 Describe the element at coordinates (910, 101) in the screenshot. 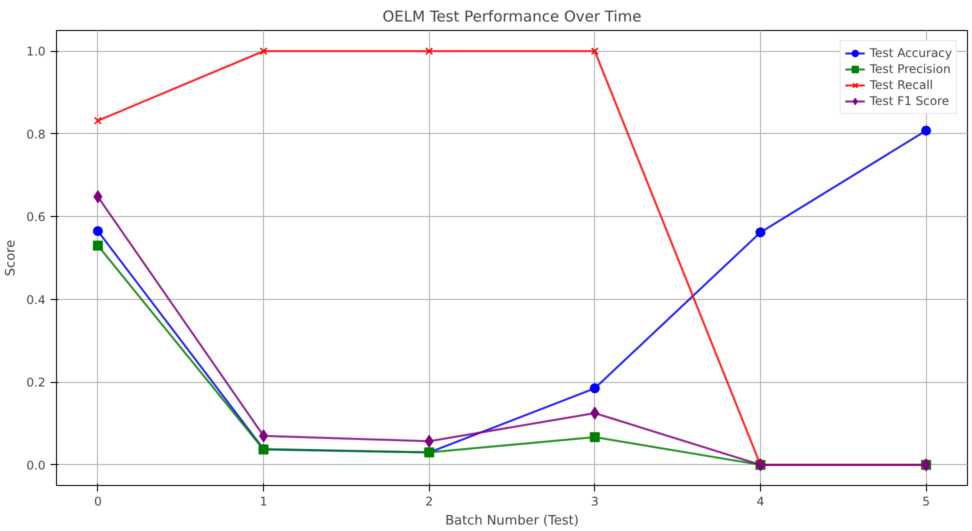

I see `legend-label: Test F1 Score` at that location.